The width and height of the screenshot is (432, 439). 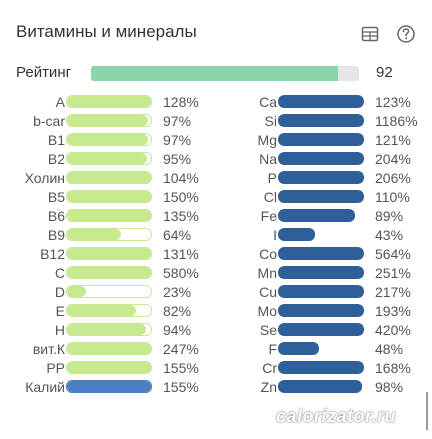 I want to click on vitamin-row: C 580%, so click(x=107, y=273).